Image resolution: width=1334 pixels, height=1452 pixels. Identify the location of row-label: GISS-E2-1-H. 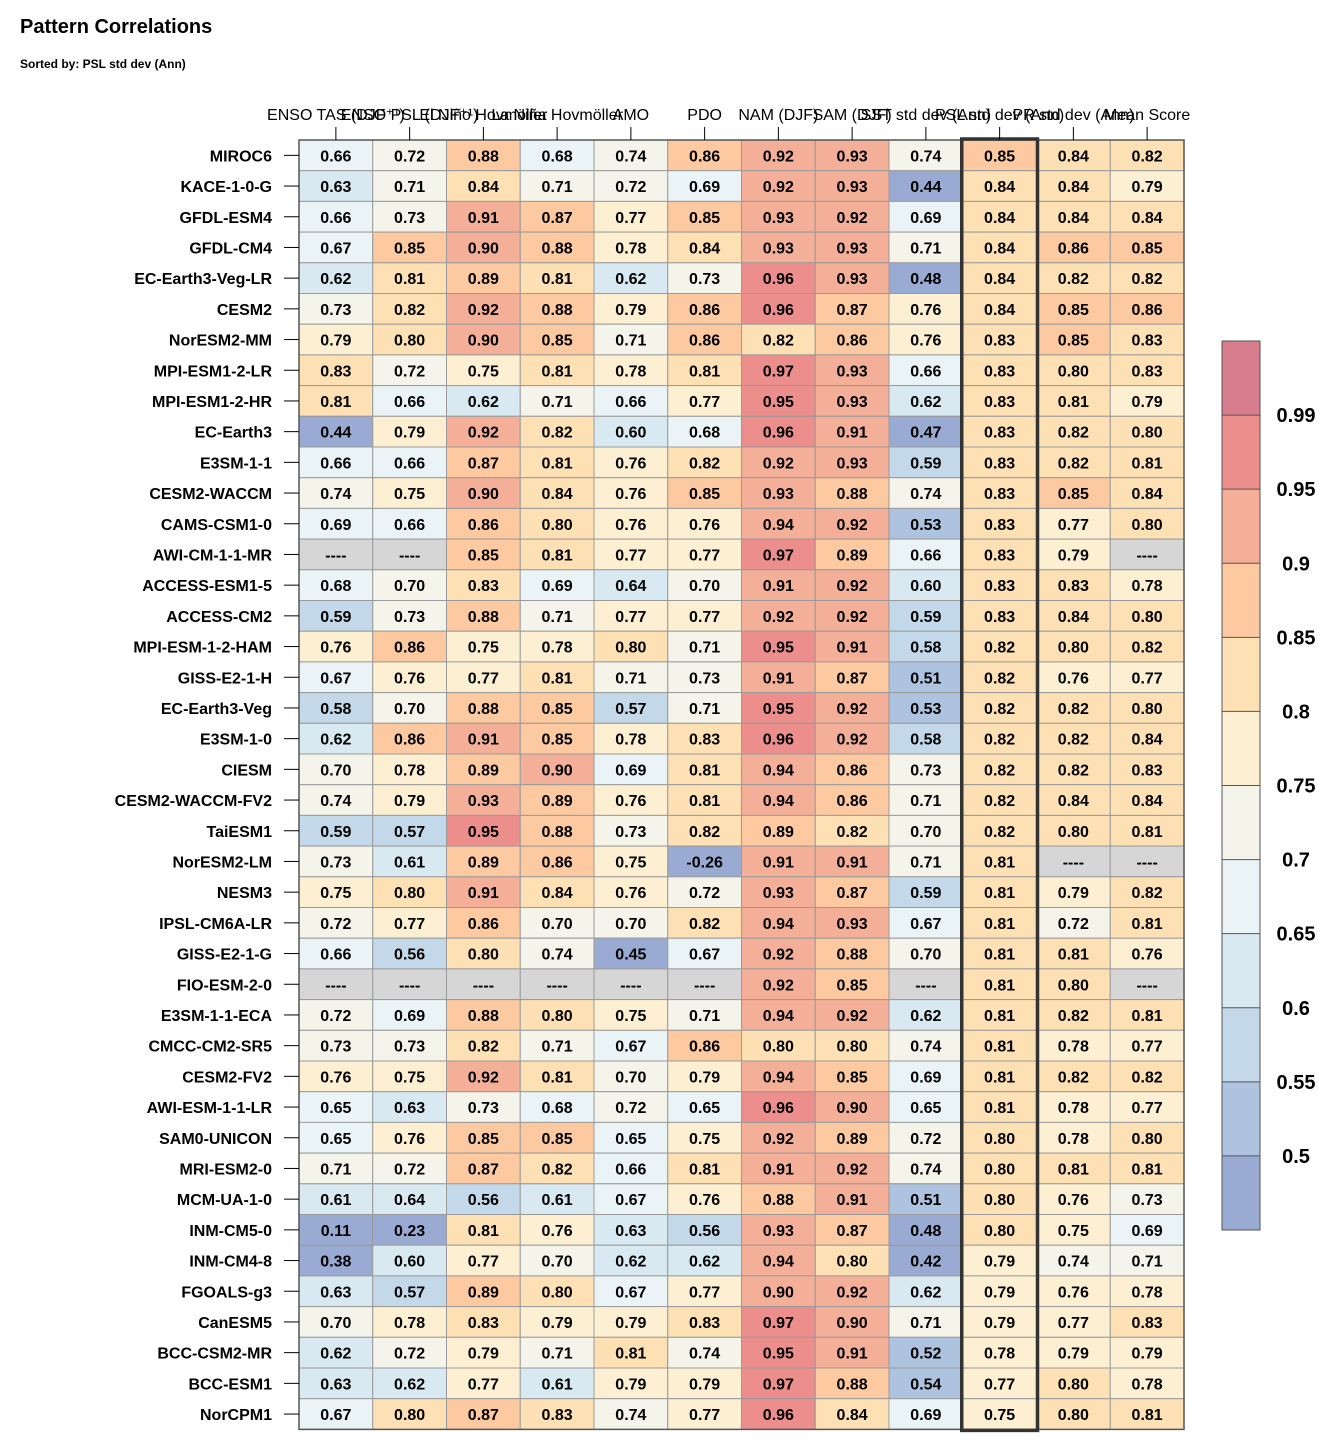
(225, 678).